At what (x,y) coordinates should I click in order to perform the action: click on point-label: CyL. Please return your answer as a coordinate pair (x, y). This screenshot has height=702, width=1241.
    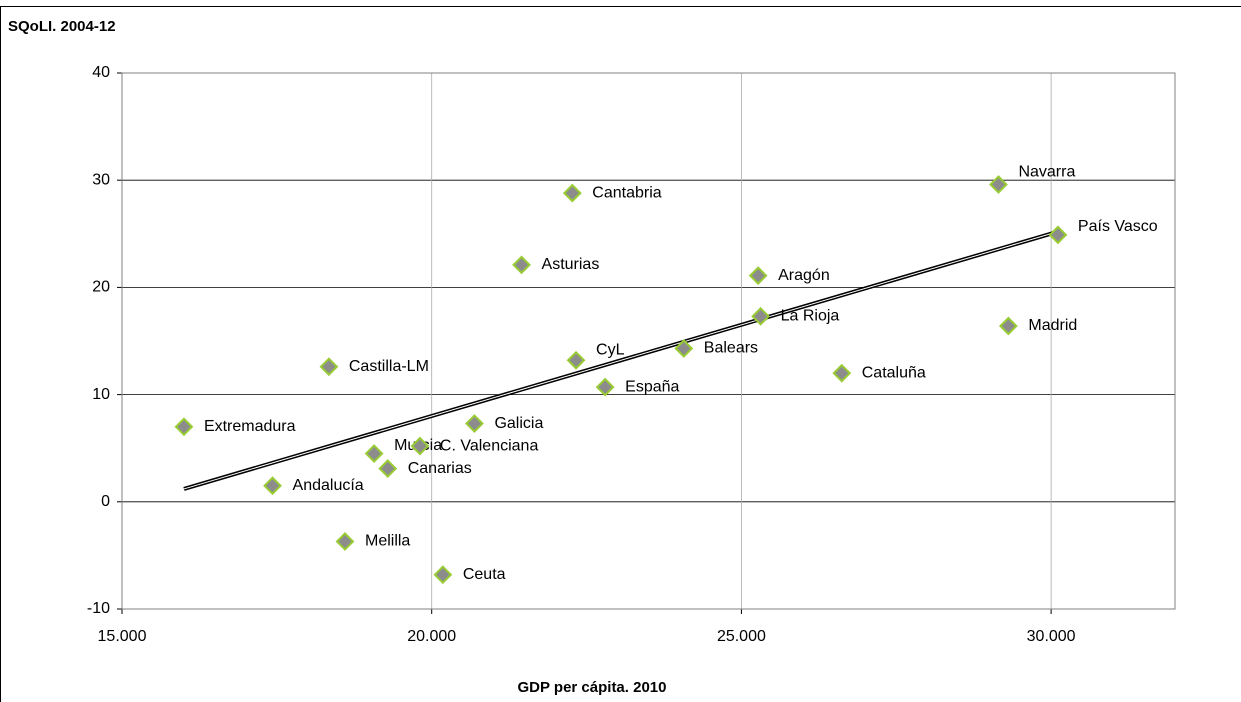
    Looking at the image, I should click on (610, 350).